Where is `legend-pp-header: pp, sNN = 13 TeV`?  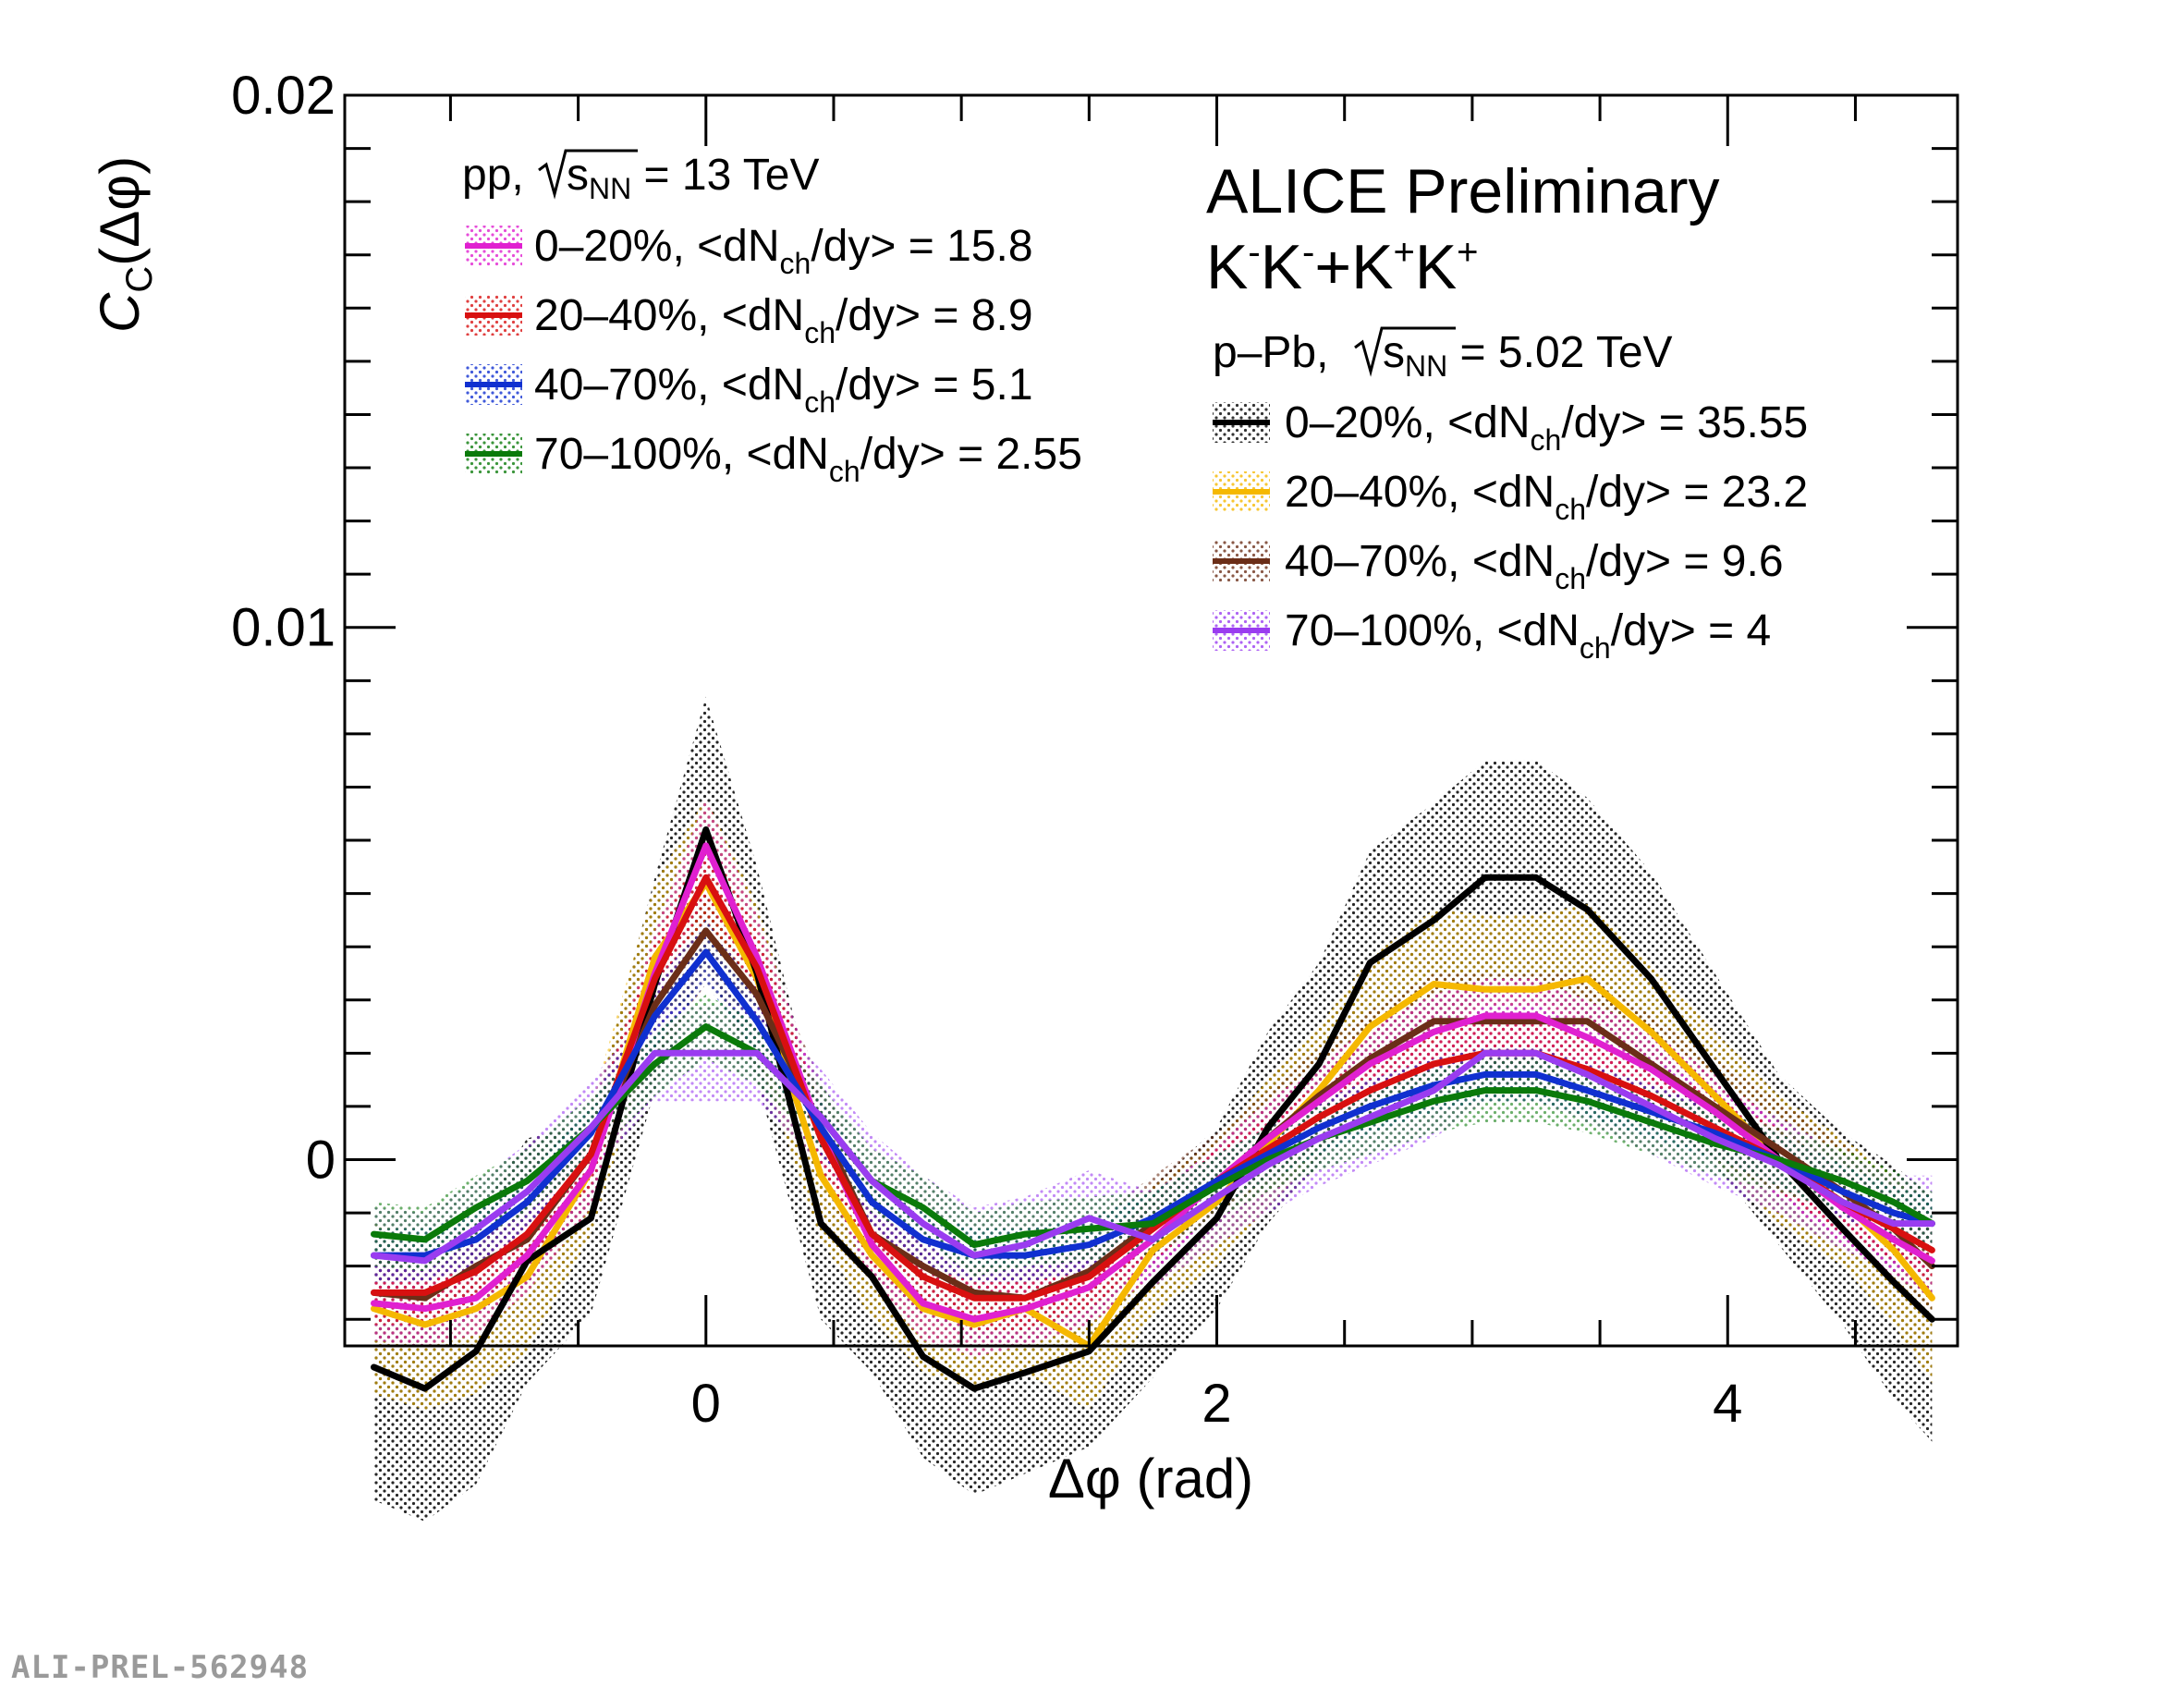 legend-pp-header: pp, sNN = 13 TeV is located at coordinates (641, 177).